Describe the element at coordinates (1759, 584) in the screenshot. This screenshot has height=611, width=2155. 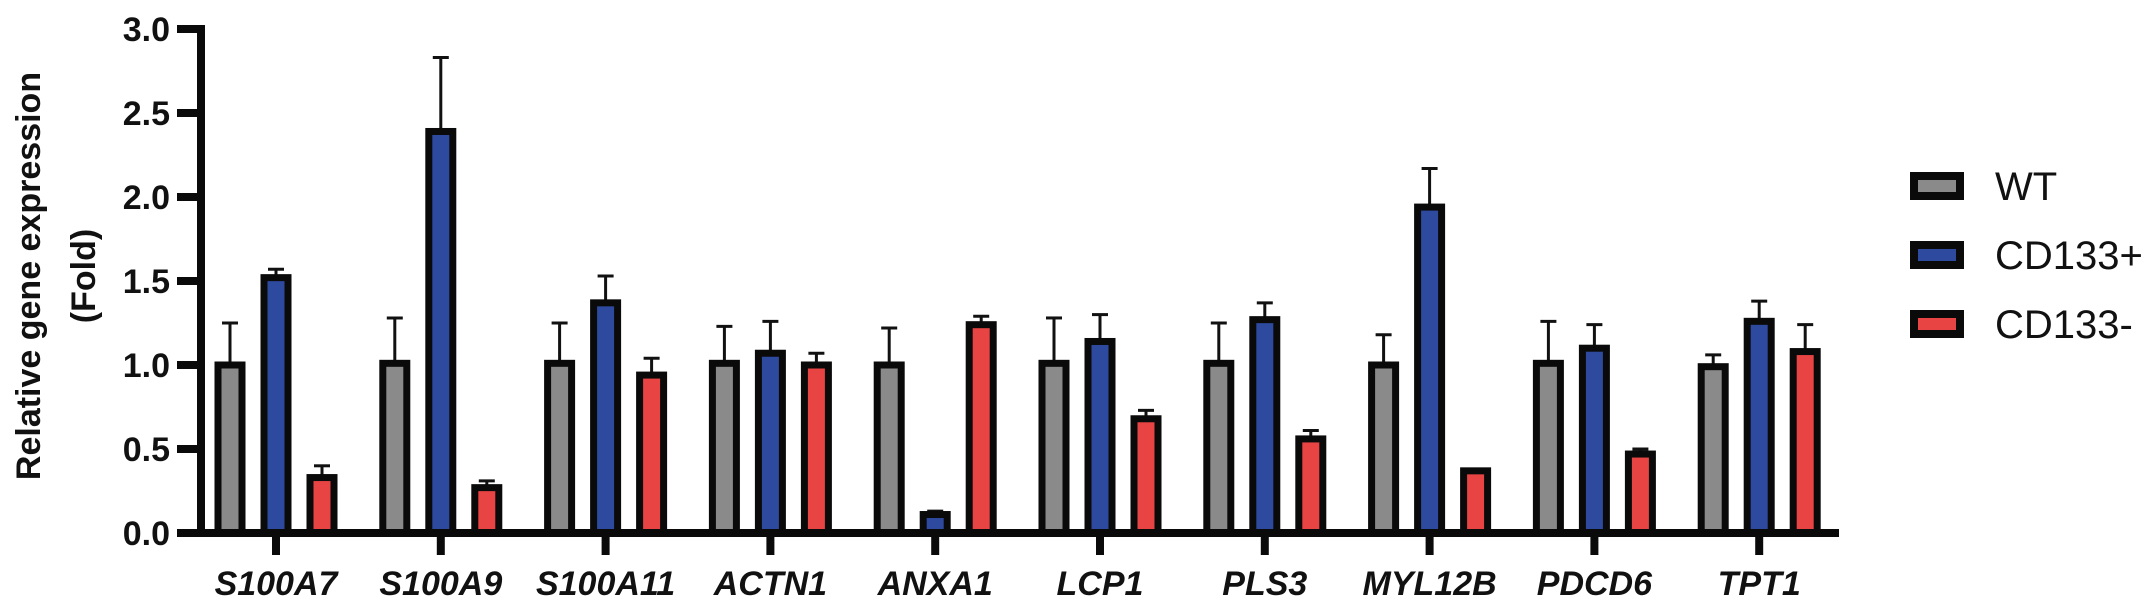
I see `x-tick-label: TPT1` at that location.